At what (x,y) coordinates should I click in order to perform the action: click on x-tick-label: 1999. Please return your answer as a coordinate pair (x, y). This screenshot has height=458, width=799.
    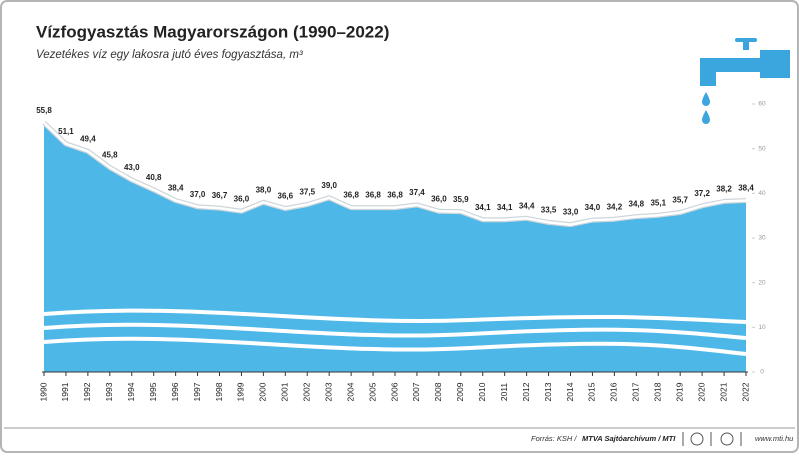
    Looking at the image, I should click on (241, 391).